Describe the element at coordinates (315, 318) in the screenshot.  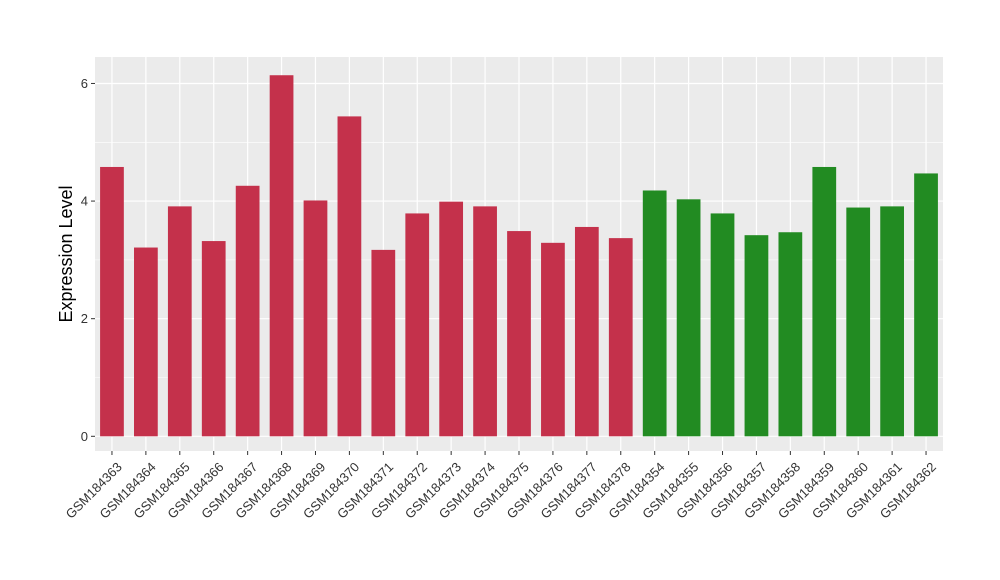
I see `bar-gsm184369` at that location.